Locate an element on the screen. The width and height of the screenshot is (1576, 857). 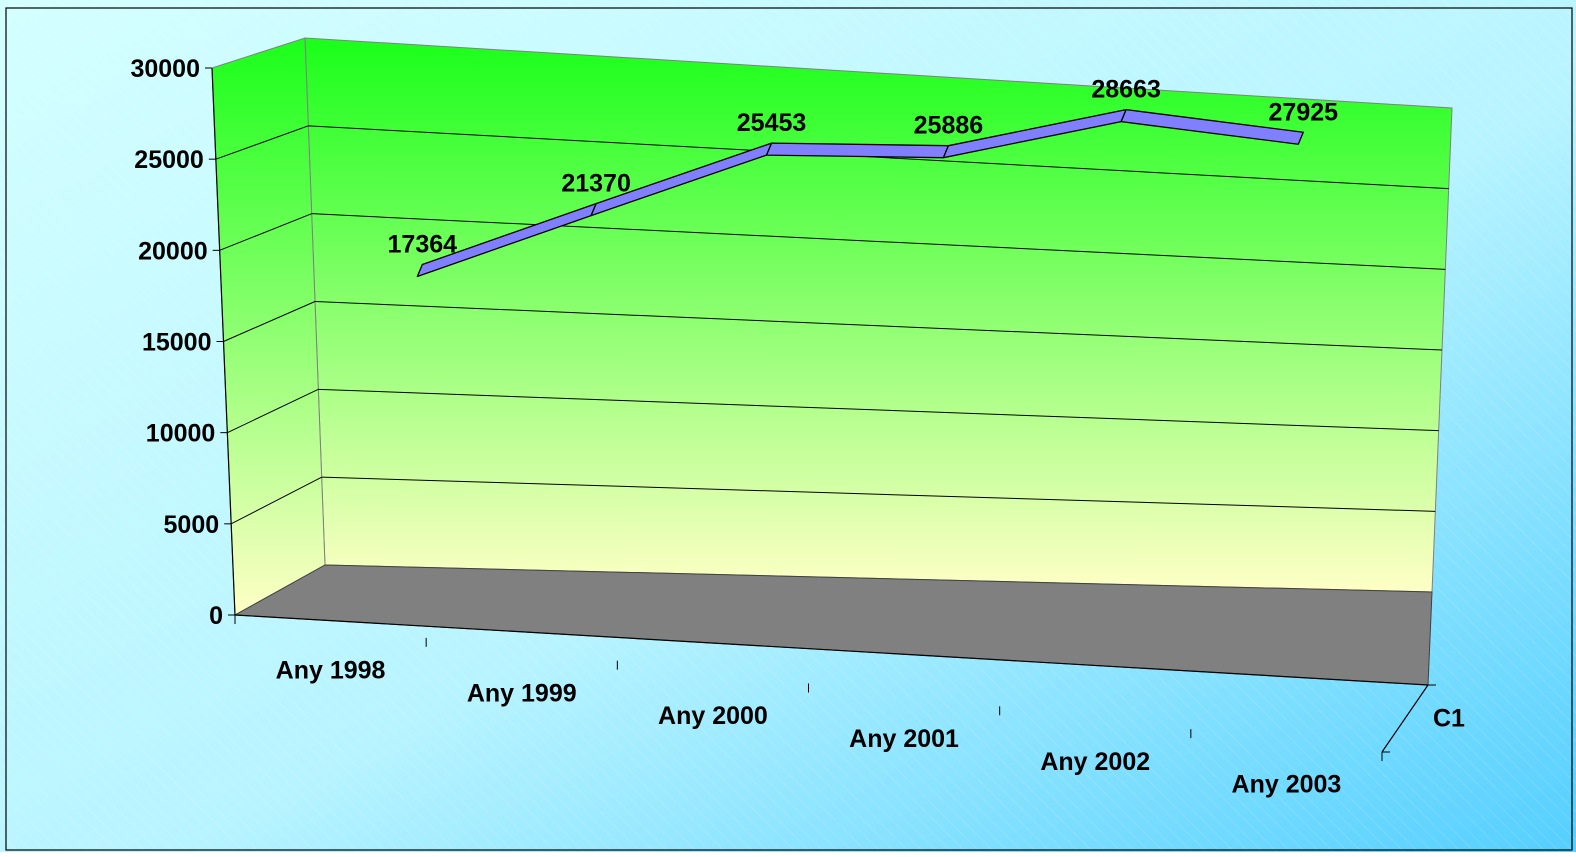
x-tick-label: Any 2001 is located at coordinates (904, 739).